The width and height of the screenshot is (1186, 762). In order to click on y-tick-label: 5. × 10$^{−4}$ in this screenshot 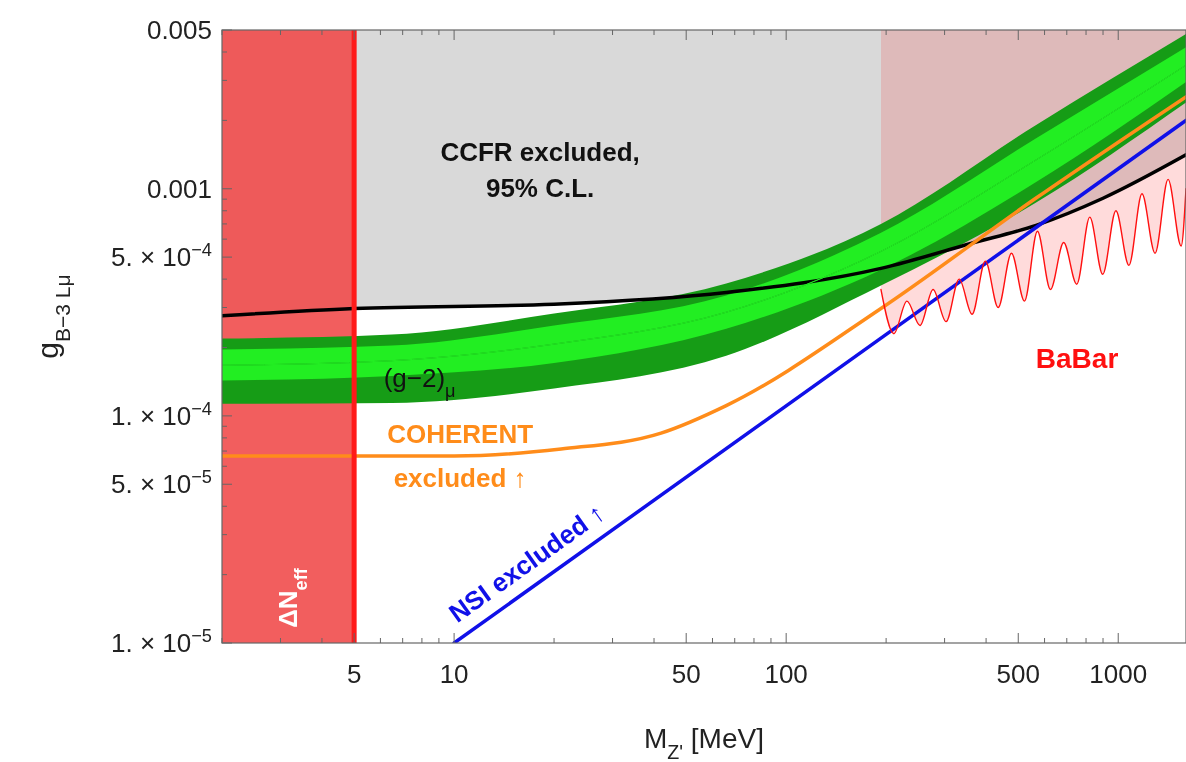, I will do `click(161, 256)`.